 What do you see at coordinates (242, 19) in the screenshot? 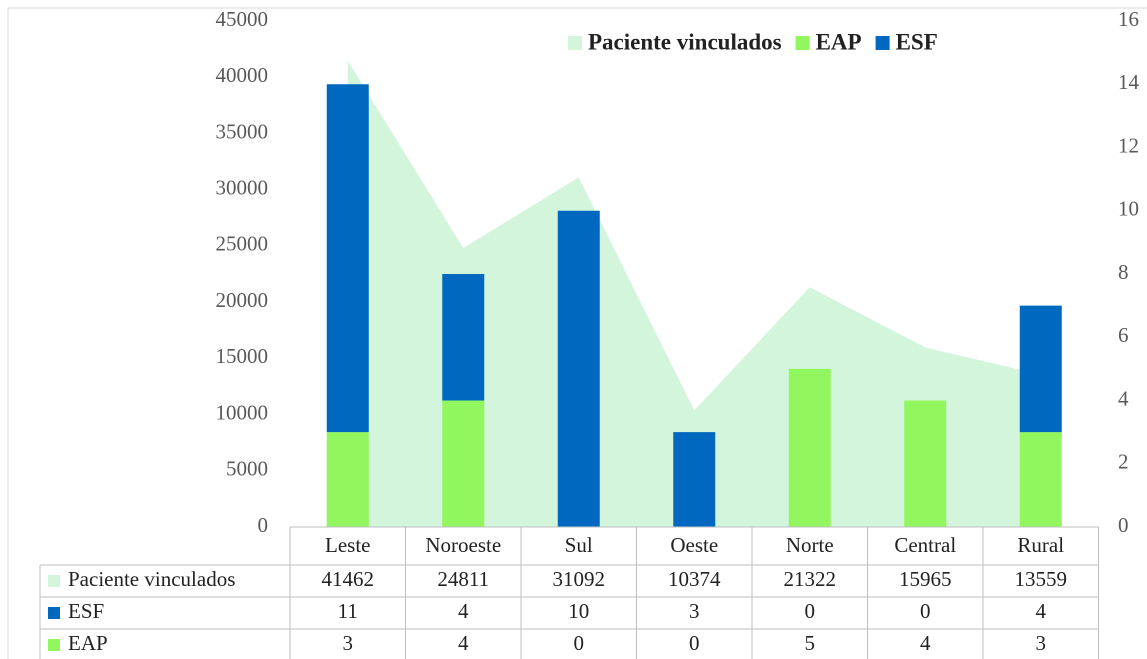
I see `y-tick-label: 45000` at bounding box center [242, 19].